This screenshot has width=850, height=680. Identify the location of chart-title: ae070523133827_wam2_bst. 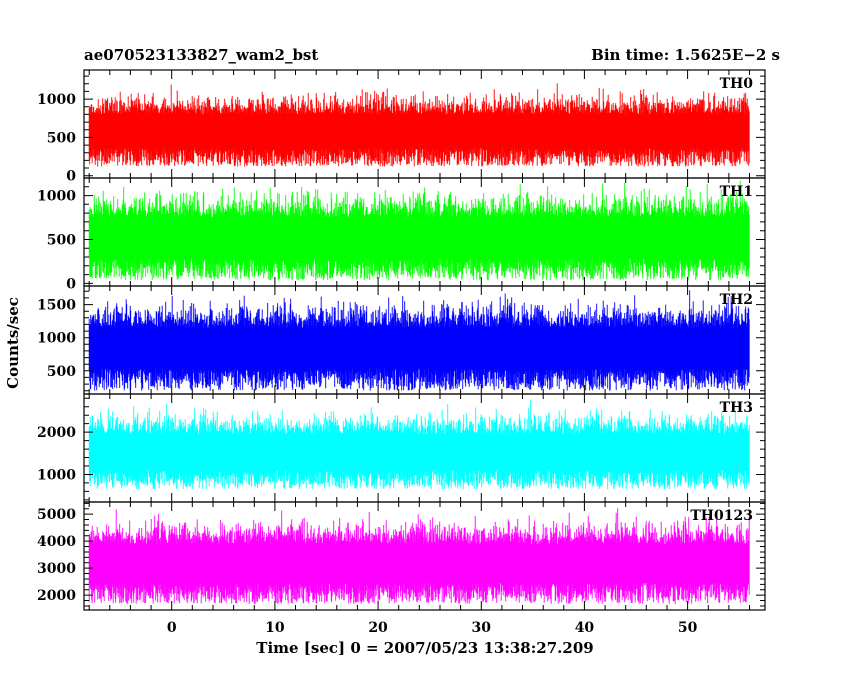
(201, 55).